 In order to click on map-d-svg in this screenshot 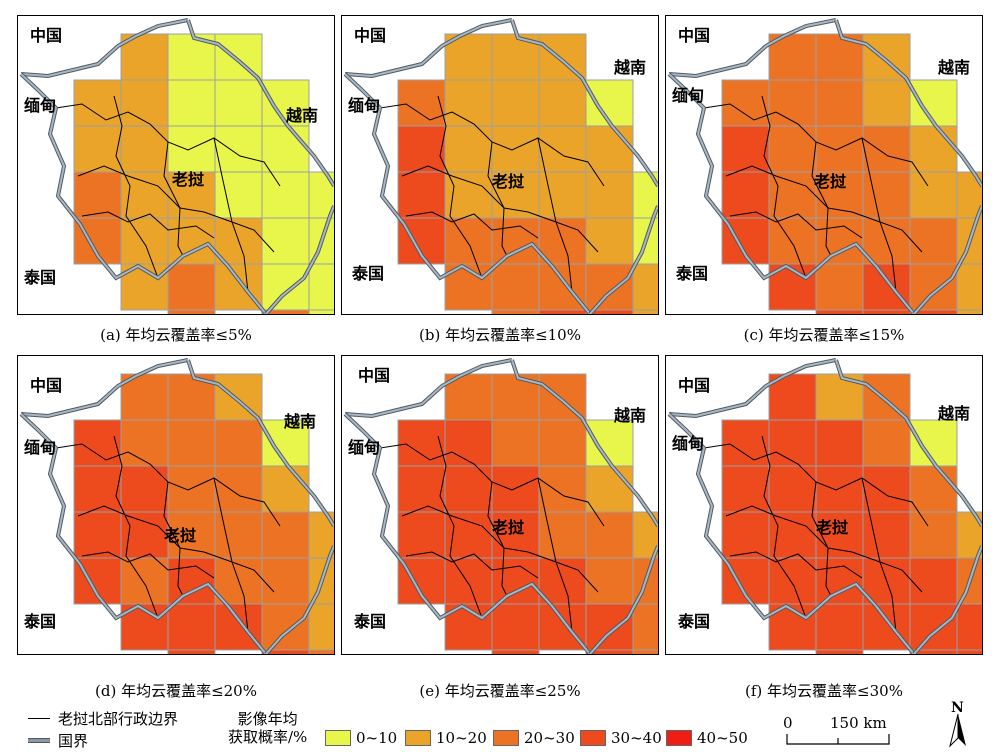, I will do `click(176, 506)`.